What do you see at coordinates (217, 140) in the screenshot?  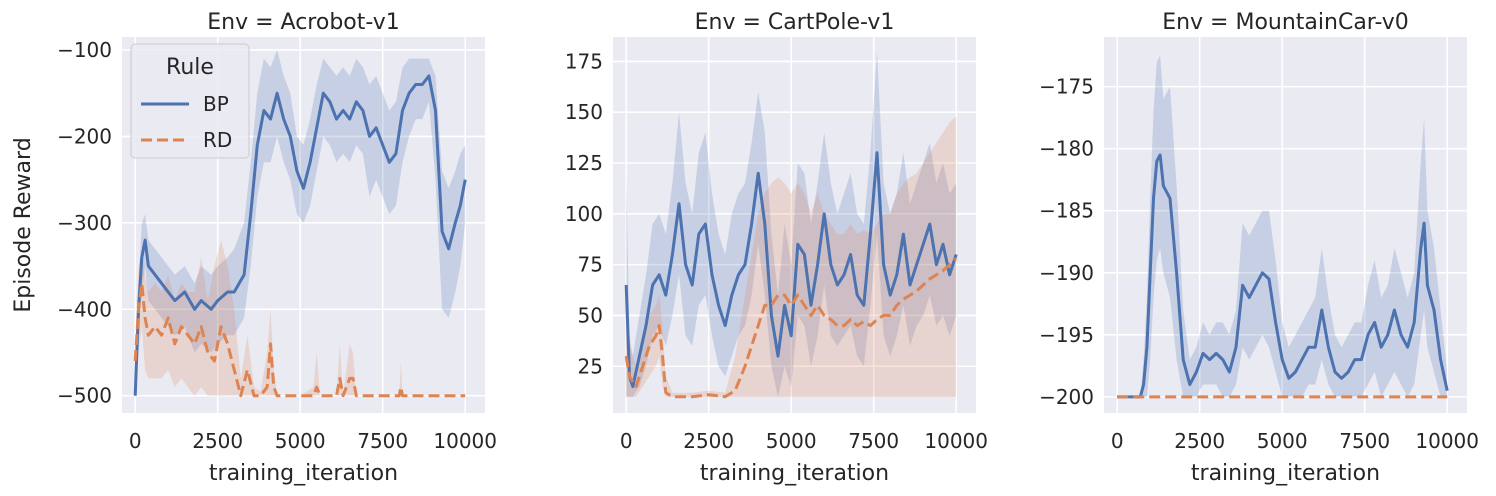 I see `legend-label-rd: RD` at bounding box center [217, 140].